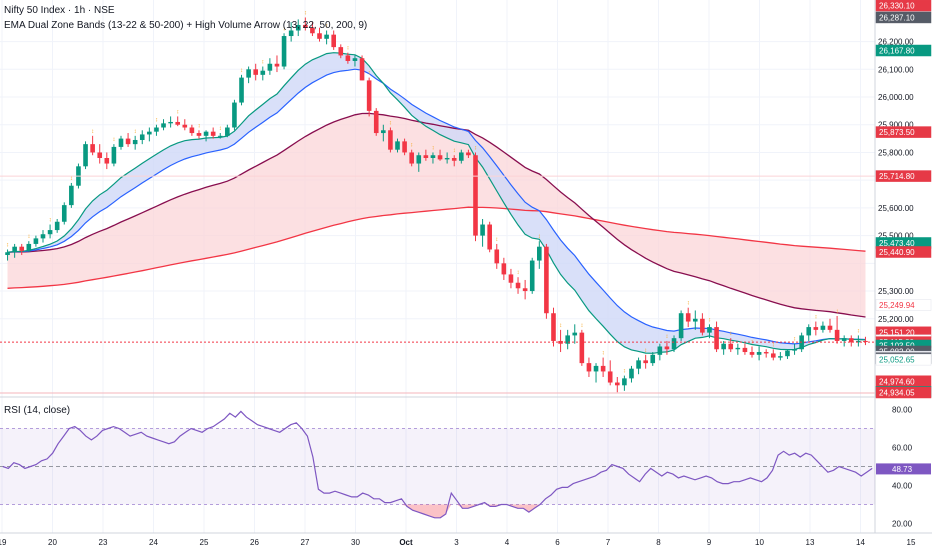 The height and width of the screenshot is (550, 932). Describe the element at coordinates (406, 542) in the screenshot. I see `time-tick-label: Oct` at that location.